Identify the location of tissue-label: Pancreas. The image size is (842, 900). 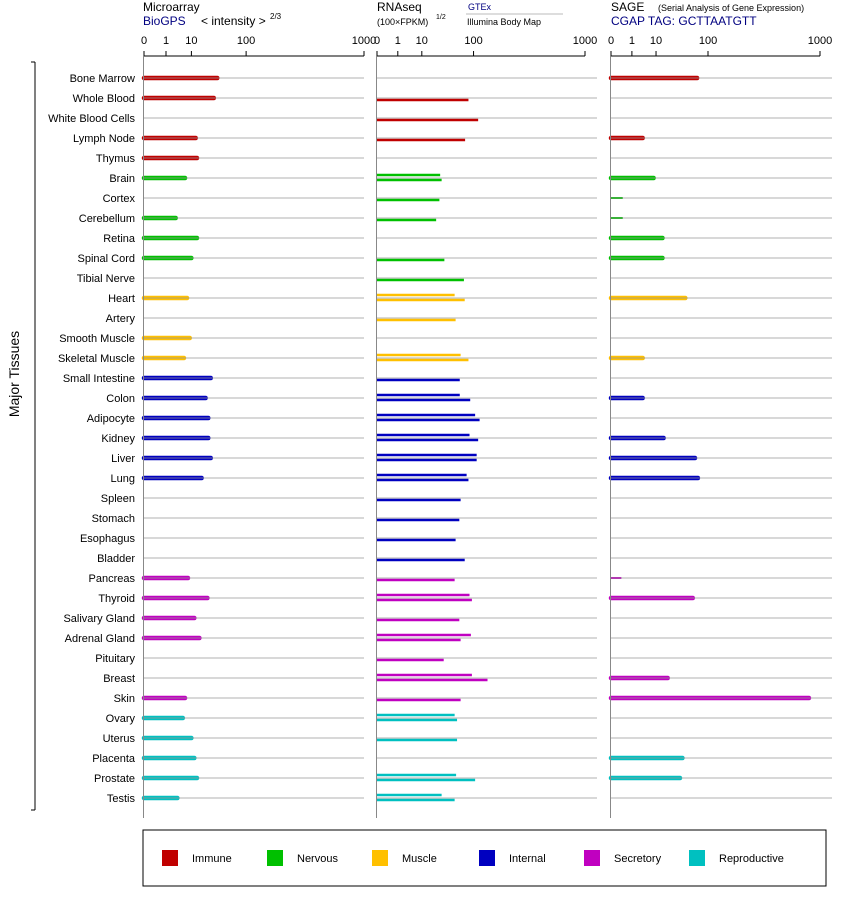
(112, 579).